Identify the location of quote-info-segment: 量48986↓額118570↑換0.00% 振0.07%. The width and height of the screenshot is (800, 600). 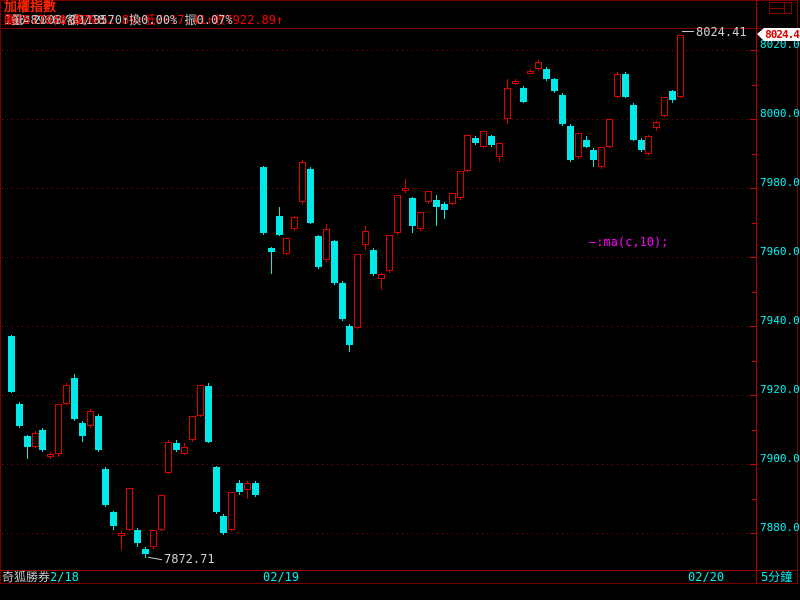
(122, 20).